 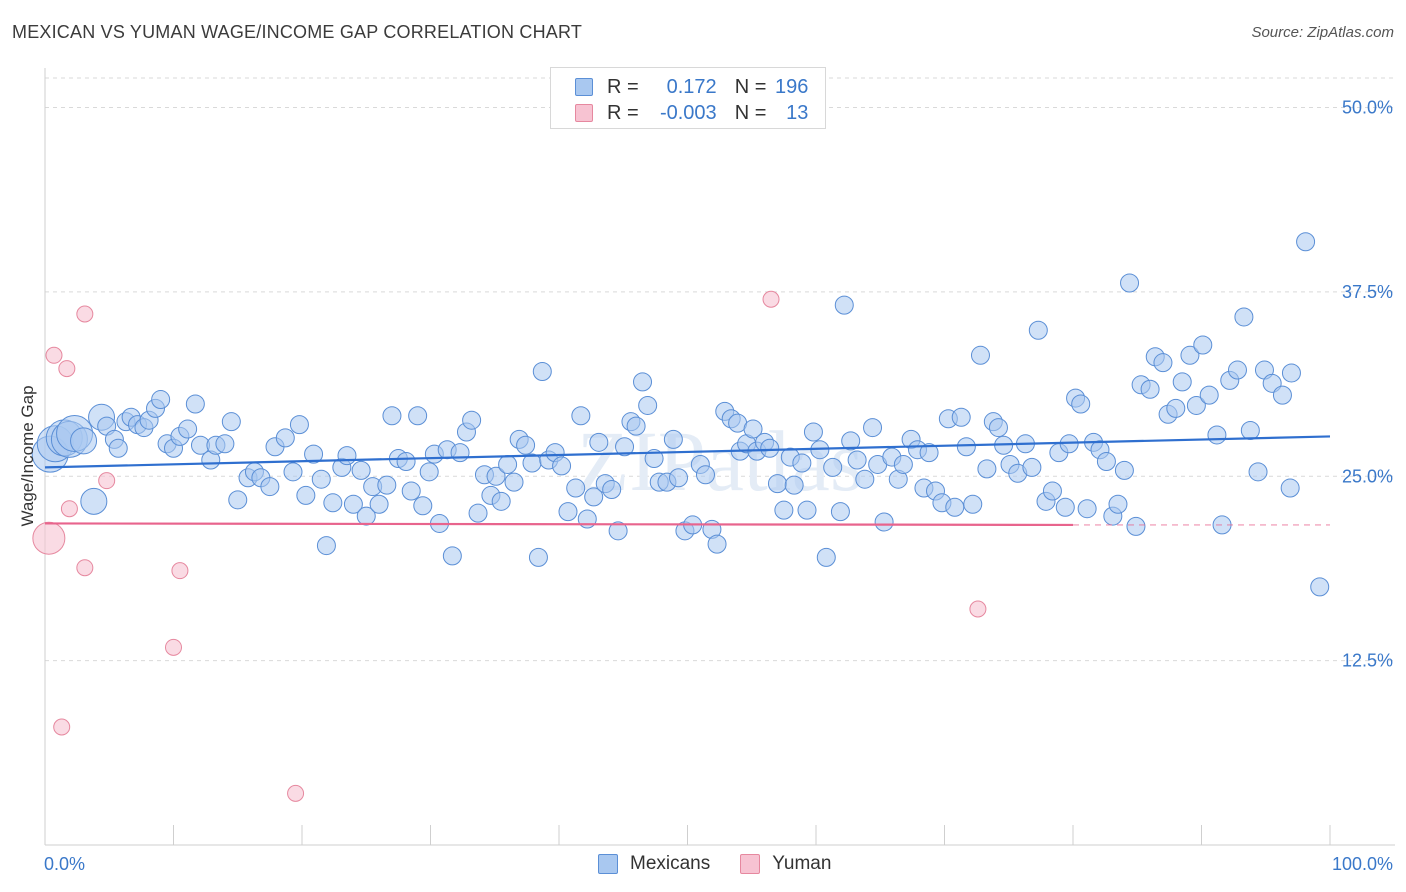 I want to click on legend-item-mexicans: Mexicans, so click(x=654, y=864).